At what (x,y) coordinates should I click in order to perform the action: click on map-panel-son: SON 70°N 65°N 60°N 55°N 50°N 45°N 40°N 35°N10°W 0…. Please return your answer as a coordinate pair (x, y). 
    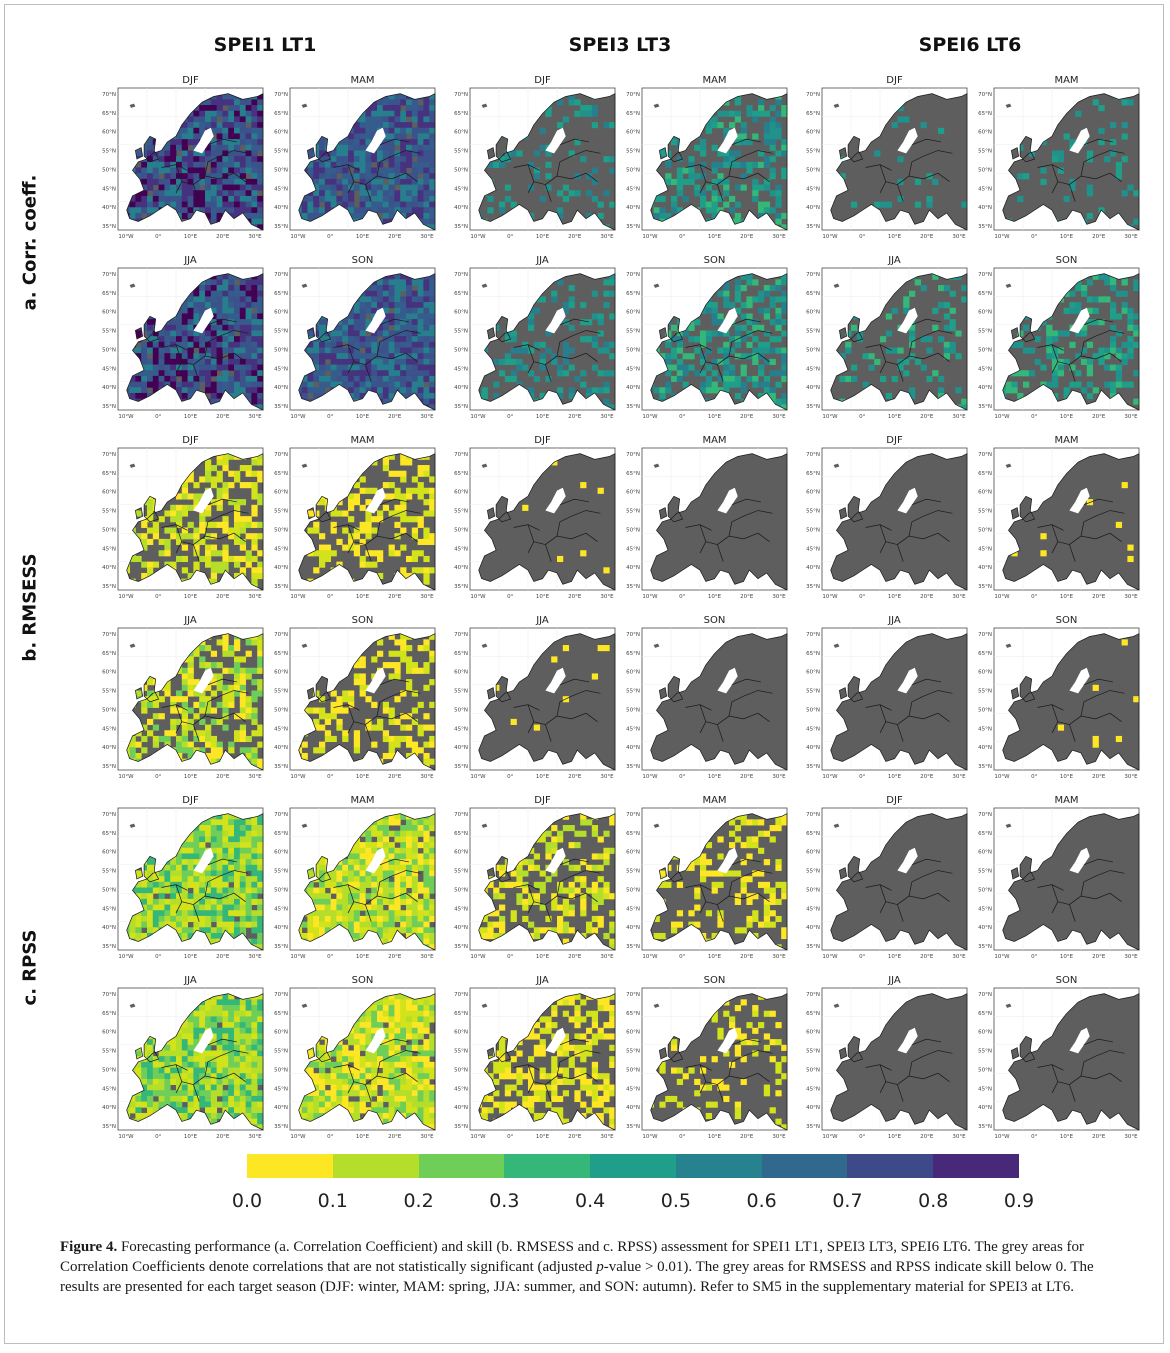
    Looking at the image, I should click on (707, 337).